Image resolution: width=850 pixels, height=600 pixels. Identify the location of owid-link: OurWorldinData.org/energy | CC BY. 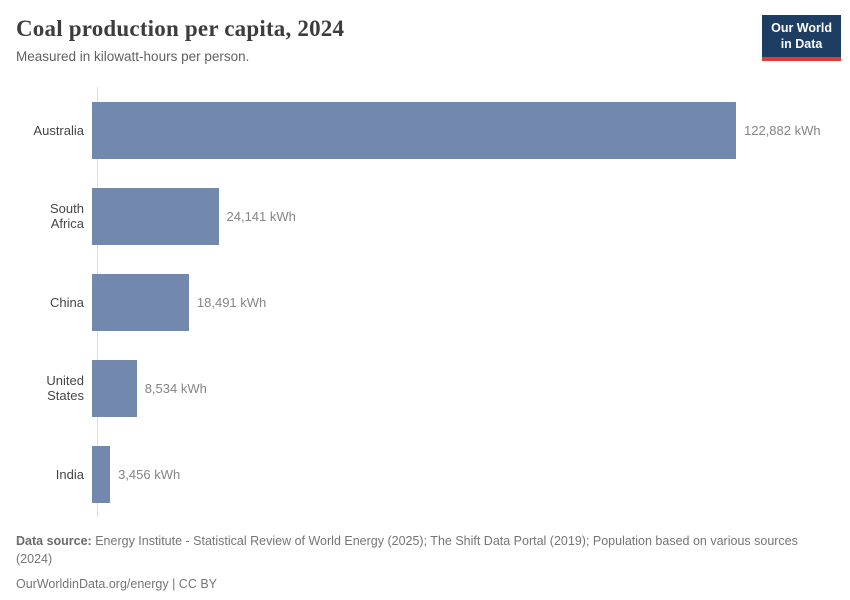
(117, 584).